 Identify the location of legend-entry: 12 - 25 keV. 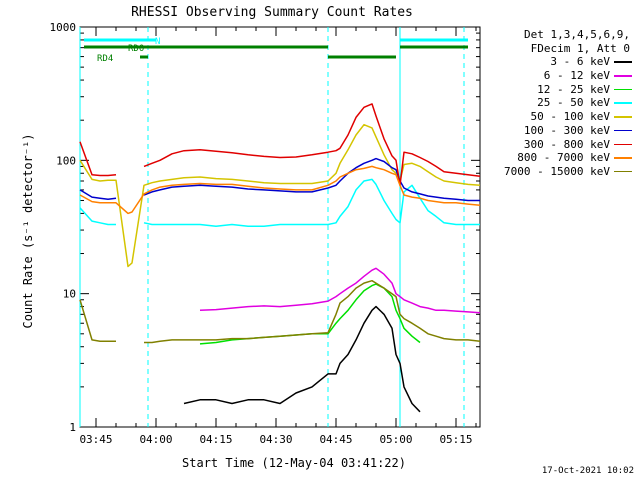
(561, 90).